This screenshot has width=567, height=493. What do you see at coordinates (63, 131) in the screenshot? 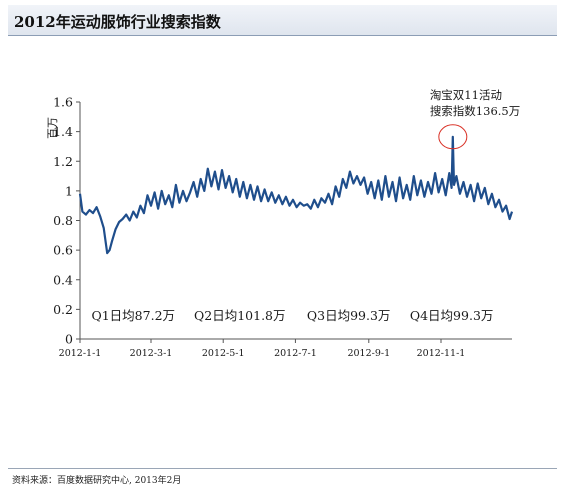
I see `y-tick-label: 1.4` at bounding box center [63, 131].